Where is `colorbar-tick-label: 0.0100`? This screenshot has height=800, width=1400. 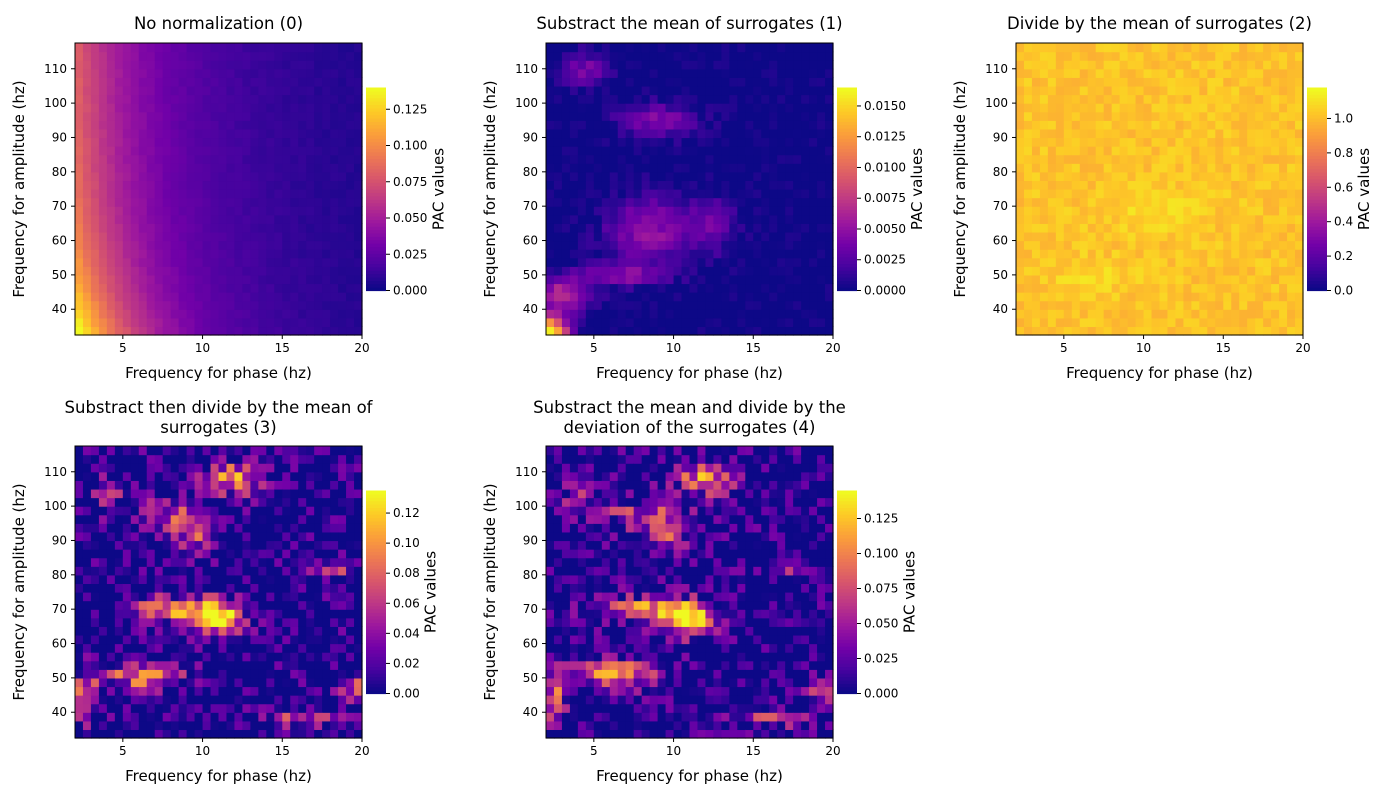
colorbar-tick-label: 0.0100 is located at coordinates (885, 167).